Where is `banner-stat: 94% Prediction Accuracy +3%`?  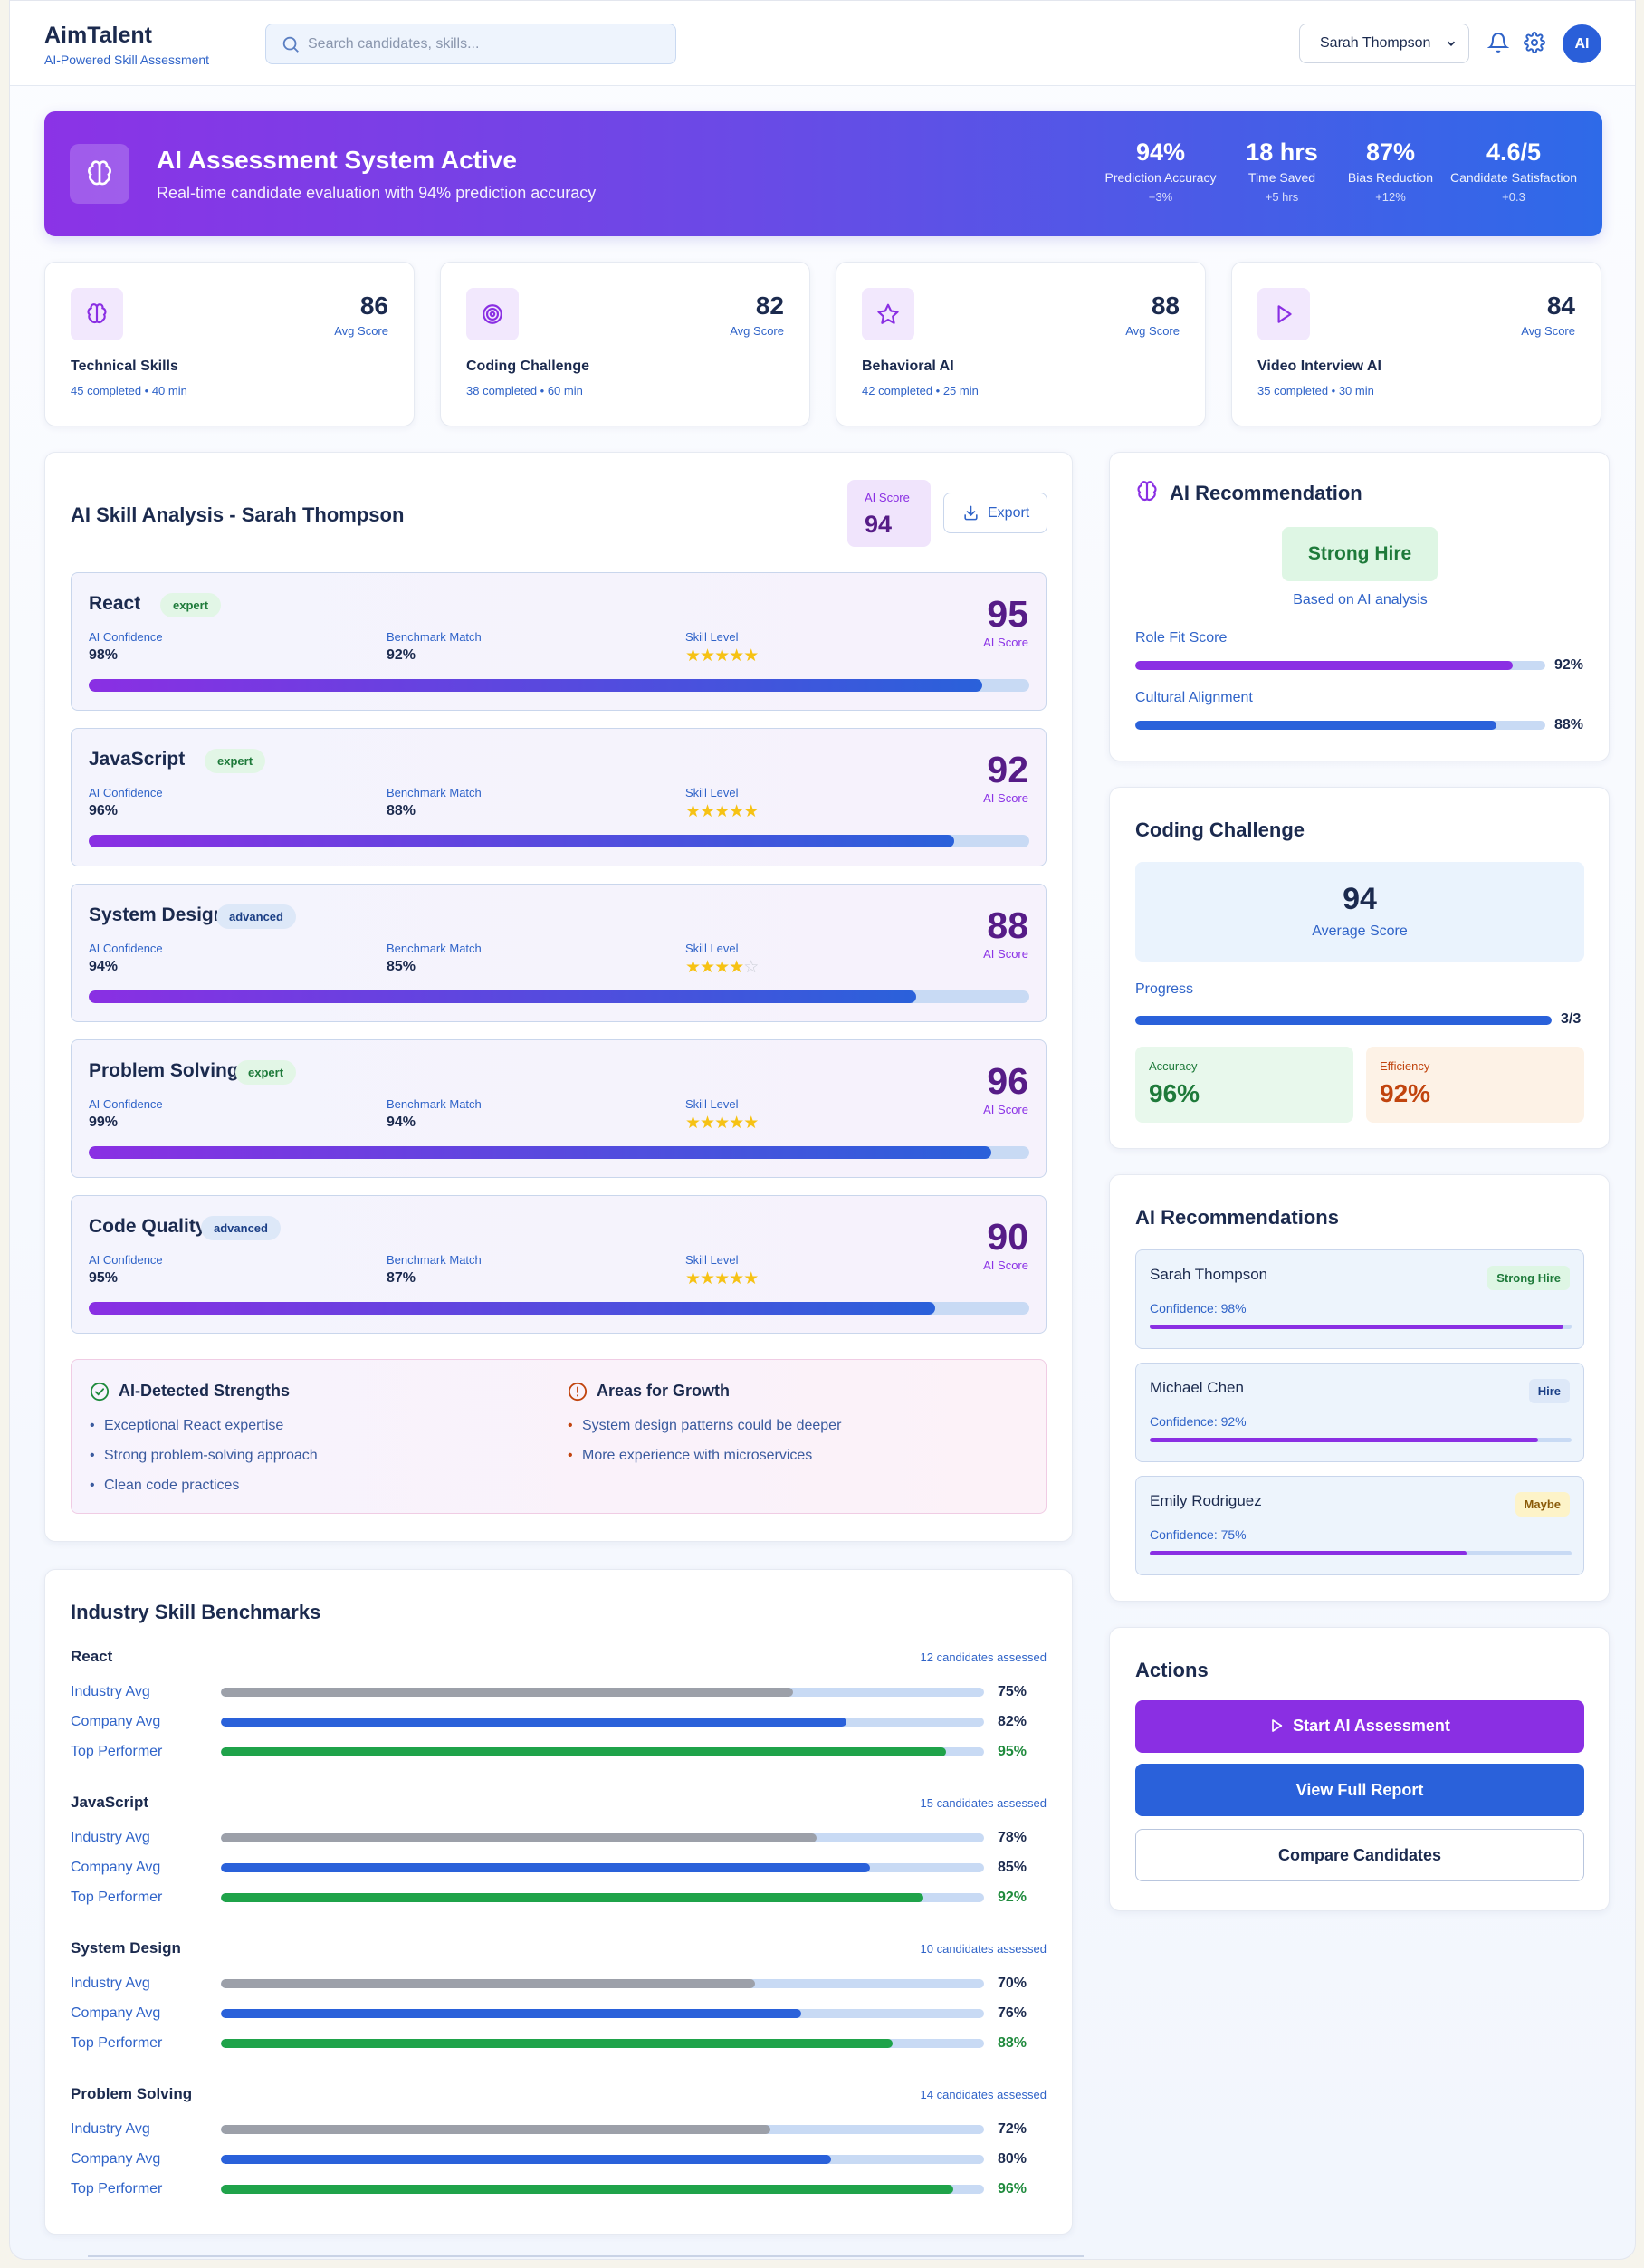 banner-stat: 94% Prediction Accuracy +3% is located at coordinates (1160, 171).